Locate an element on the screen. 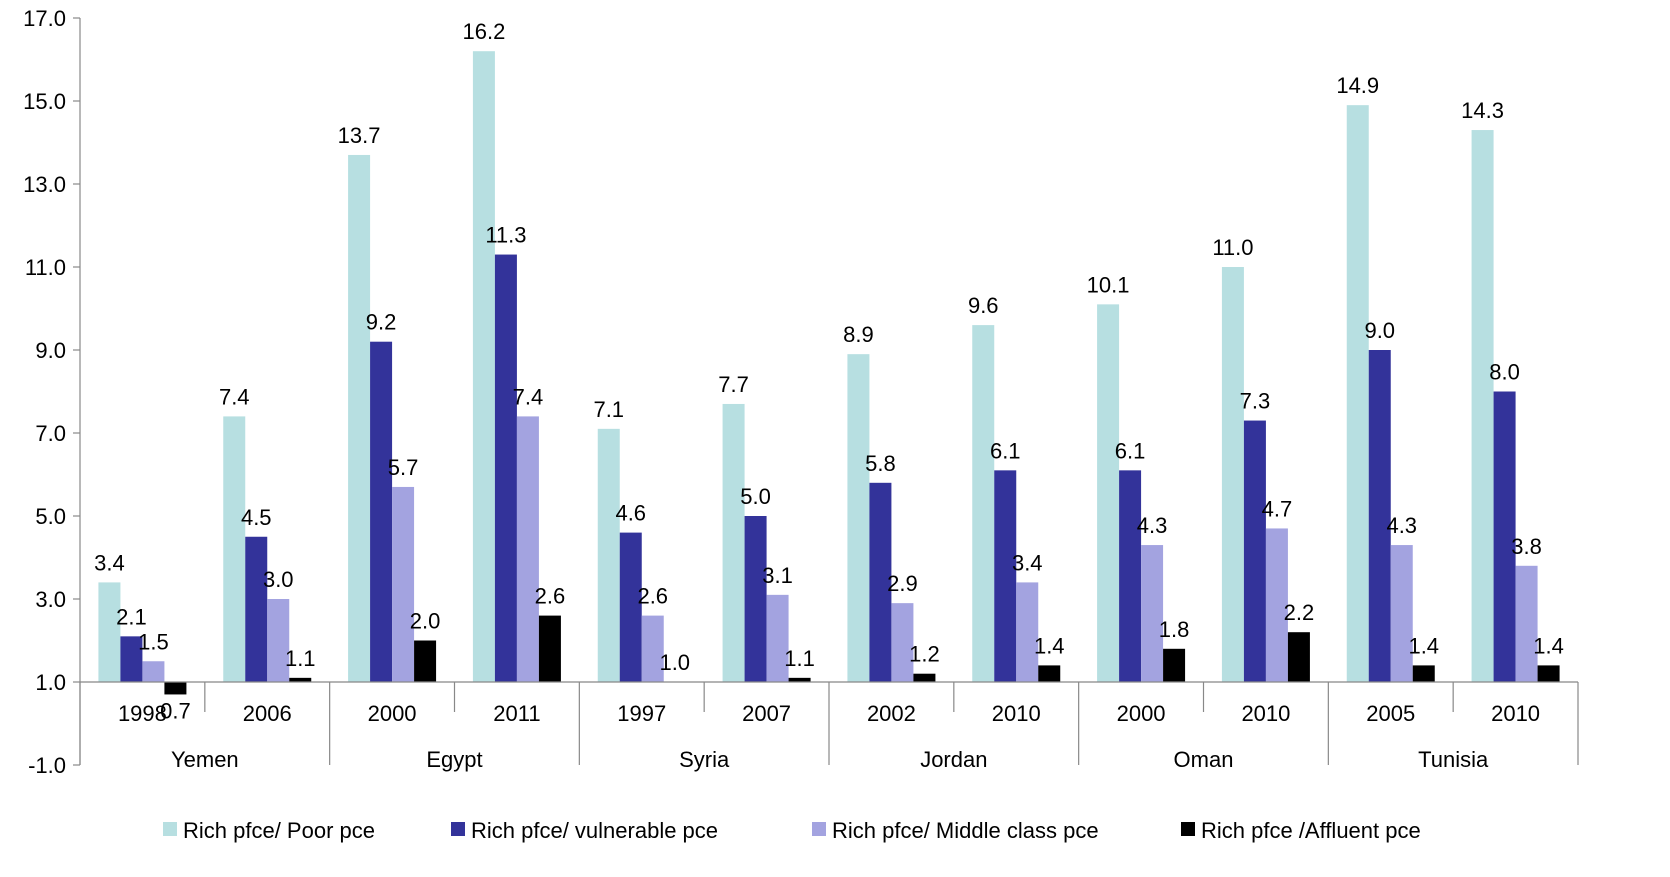 This screenshot has height=877, width=1670. bar-value-label: 9.0 is located at coordinates (1379, 330).